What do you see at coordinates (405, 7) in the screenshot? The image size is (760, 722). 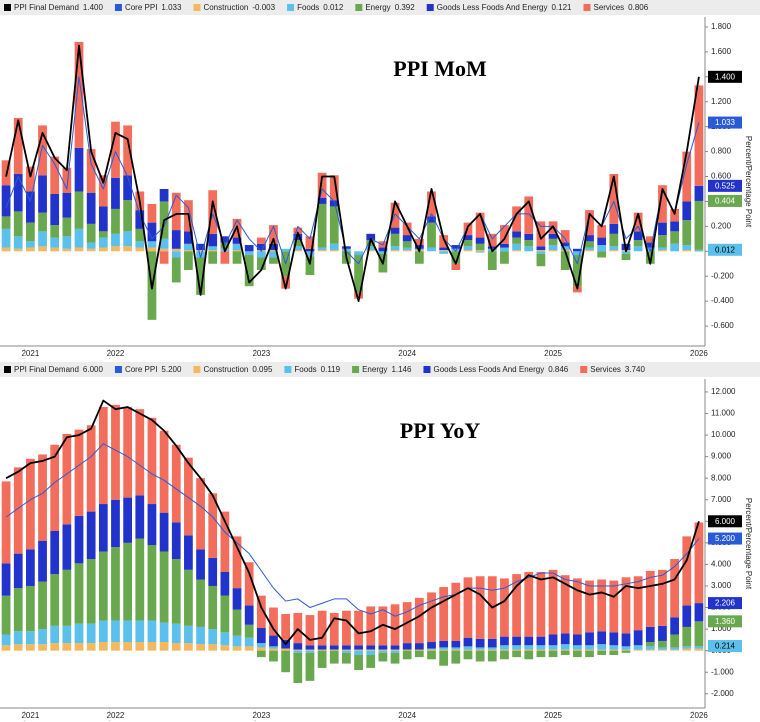 I see `legend-value: 0.392` at bounding box center [405, 7].